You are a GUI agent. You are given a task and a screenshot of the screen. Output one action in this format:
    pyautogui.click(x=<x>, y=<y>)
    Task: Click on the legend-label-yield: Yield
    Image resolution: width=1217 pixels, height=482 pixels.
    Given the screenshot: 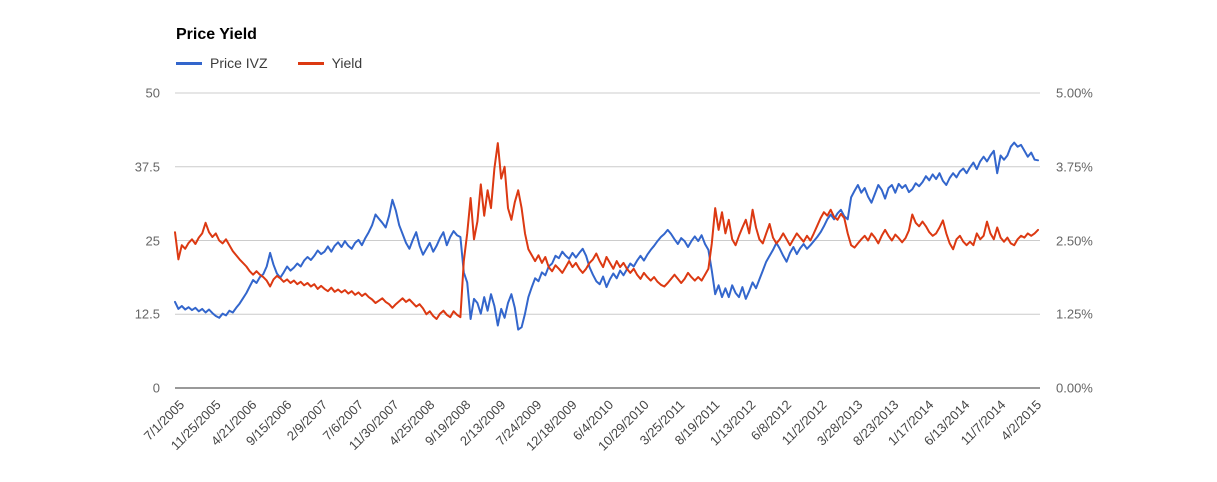 What is the action you would take?
    pyautogui.click(x=347, y=63)
    